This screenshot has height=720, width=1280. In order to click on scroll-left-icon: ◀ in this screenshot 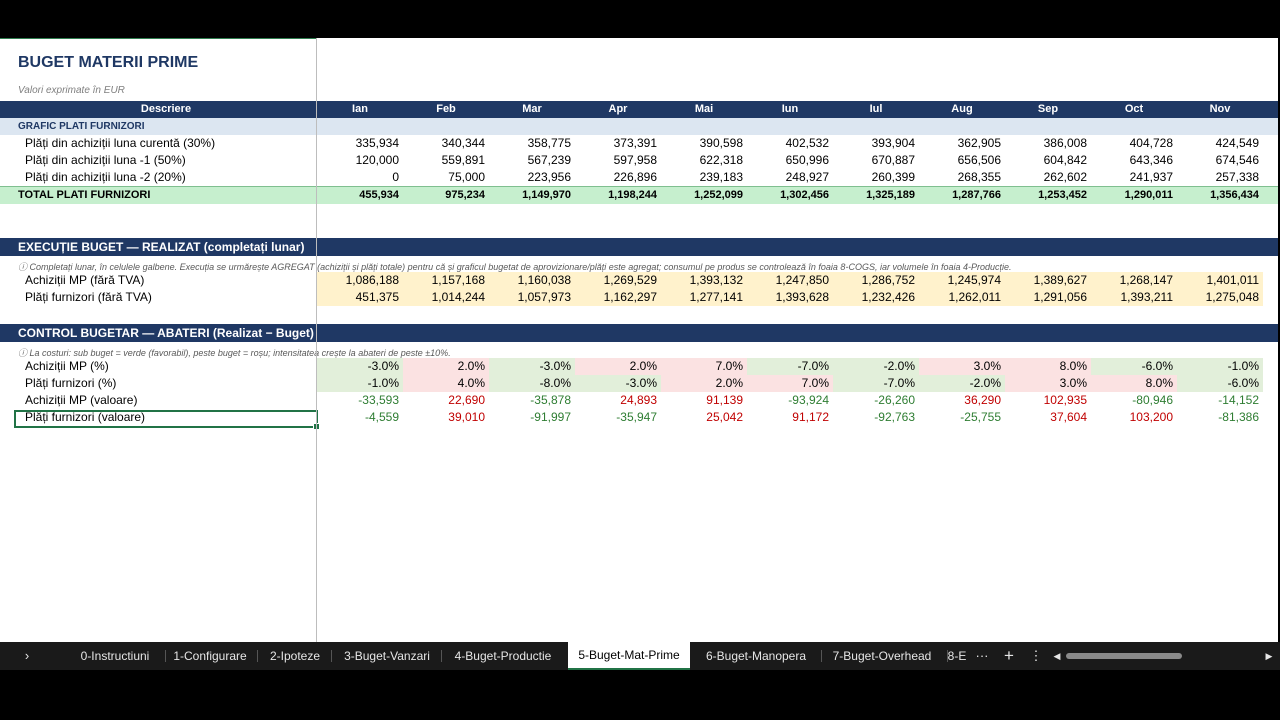, I will do `click(1057, 656)`.